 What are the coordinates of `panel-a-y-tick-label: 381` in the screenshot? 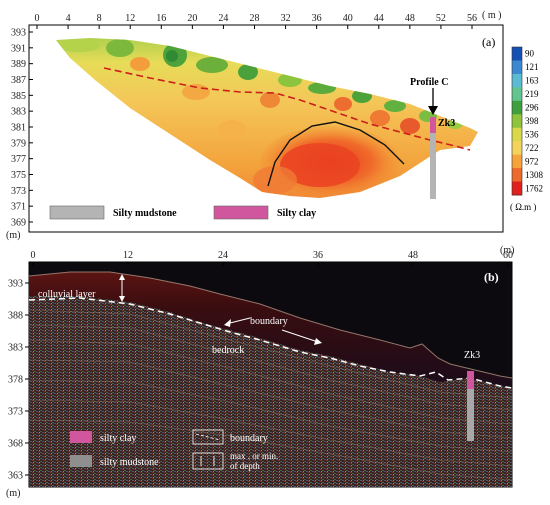 It's located at (18, 128).